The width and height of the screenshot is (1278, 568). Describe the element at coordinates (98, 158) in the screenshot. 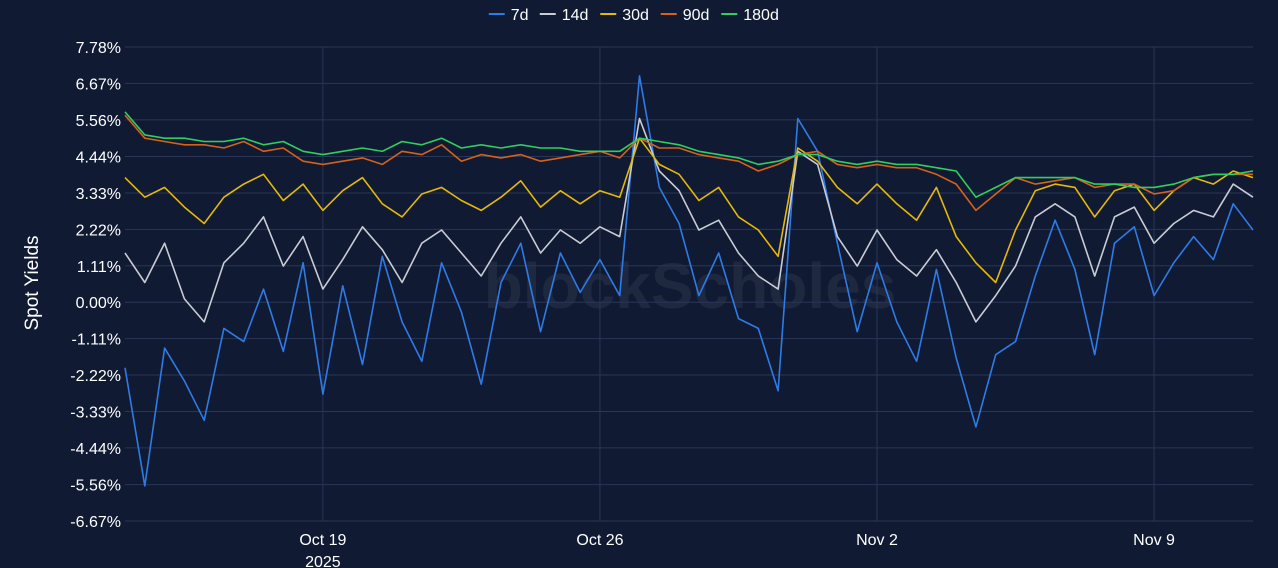

I see `y-tick-label: 4.44%` at that location.